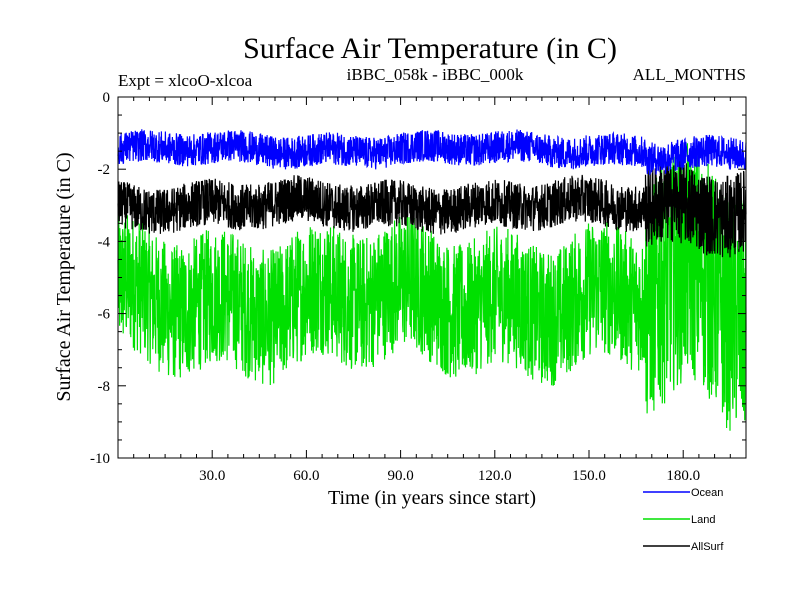  What do you see at coordinates (432, 498) in the screenshot?
I see `x-axis-label: Time (in years since start)` at bounding box center [432, 498].